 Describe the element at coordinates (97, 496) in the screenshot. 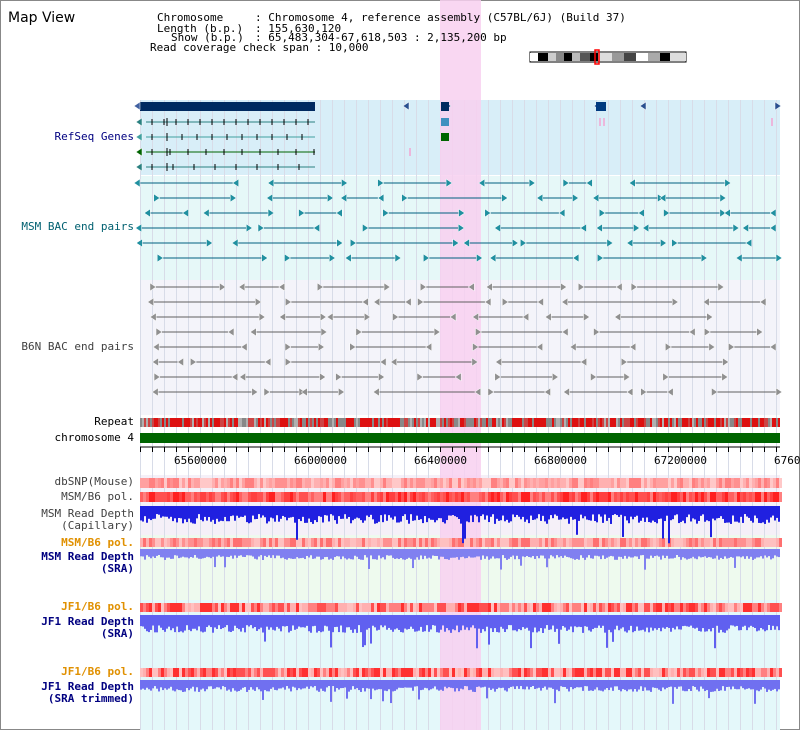

I see `track-label-msm-b6-pol: MSM/B6 pol.` at that location.